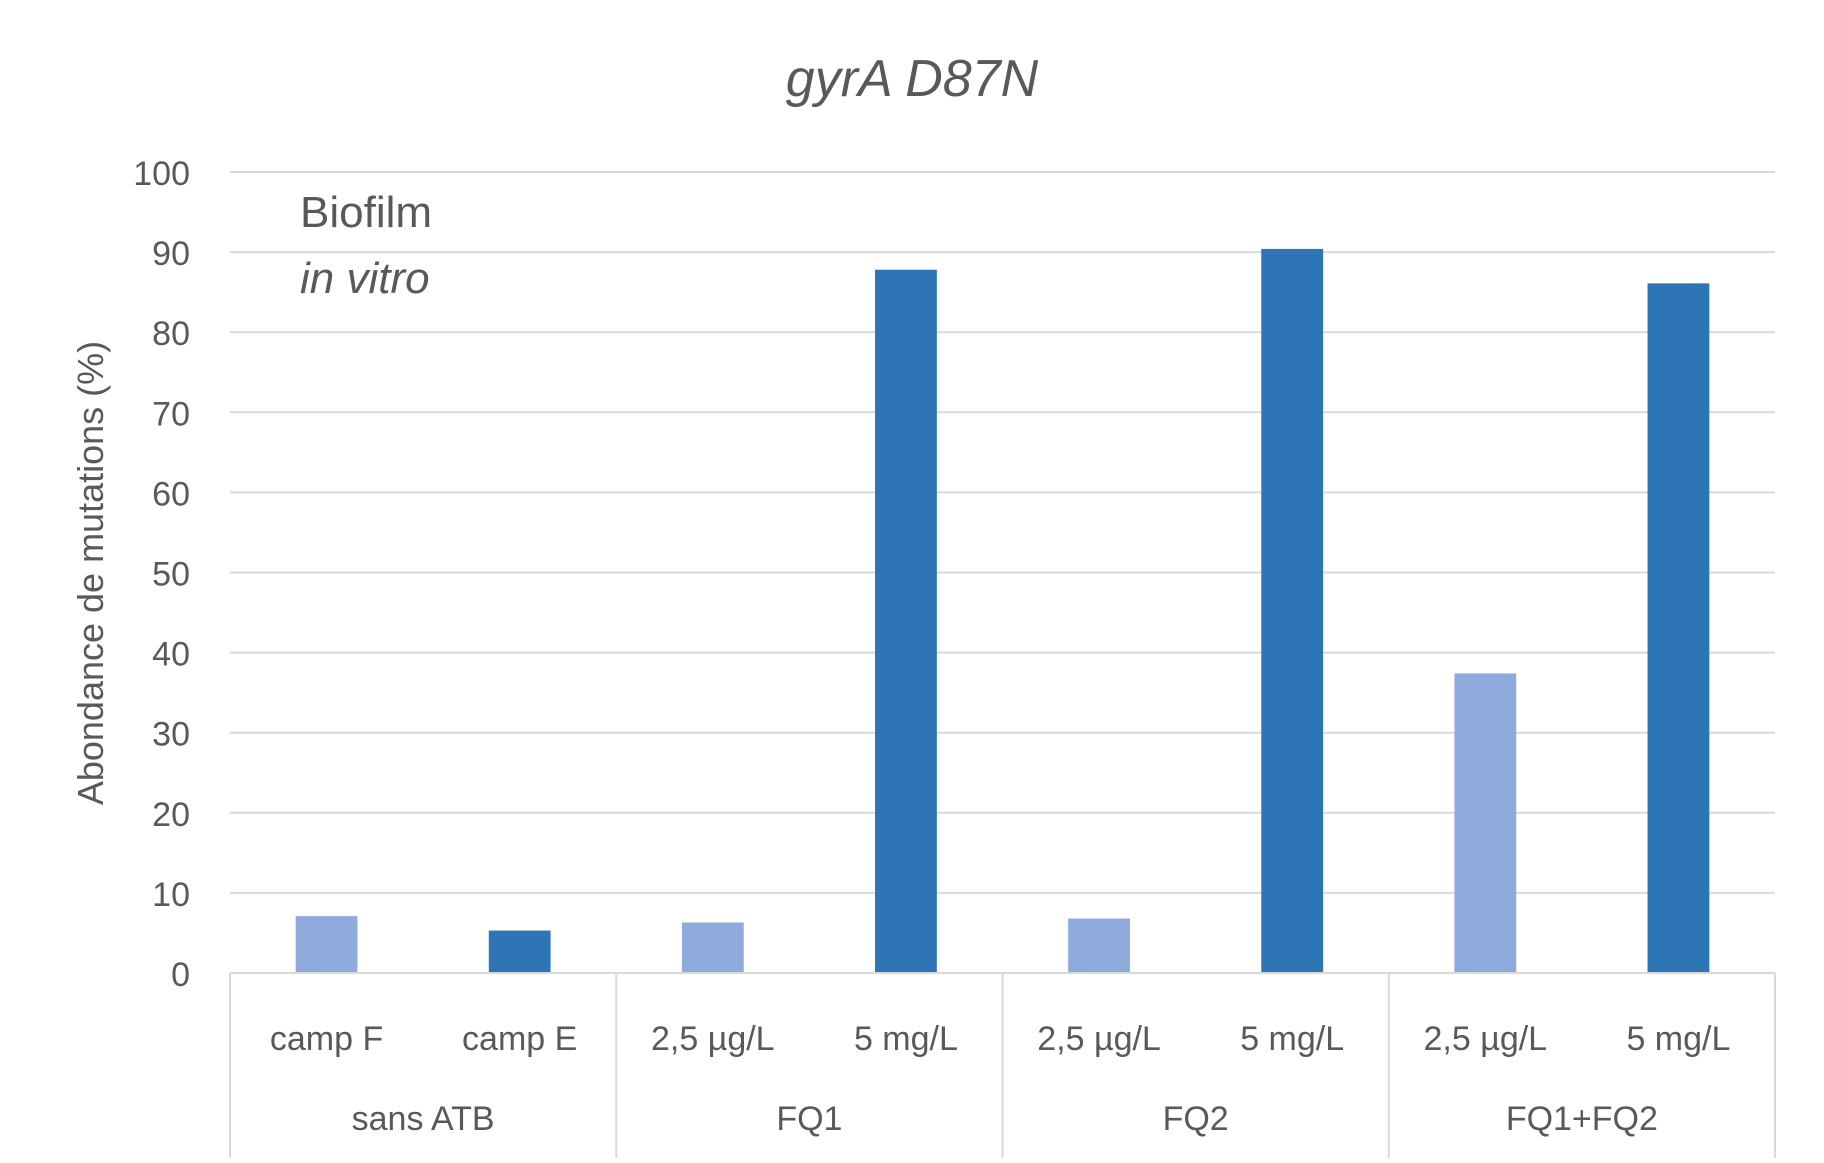  What do you see at coordinates (809, 1119) in the screenshot?
I see `group-label: FQ1` at bounding box center [809, 1119].